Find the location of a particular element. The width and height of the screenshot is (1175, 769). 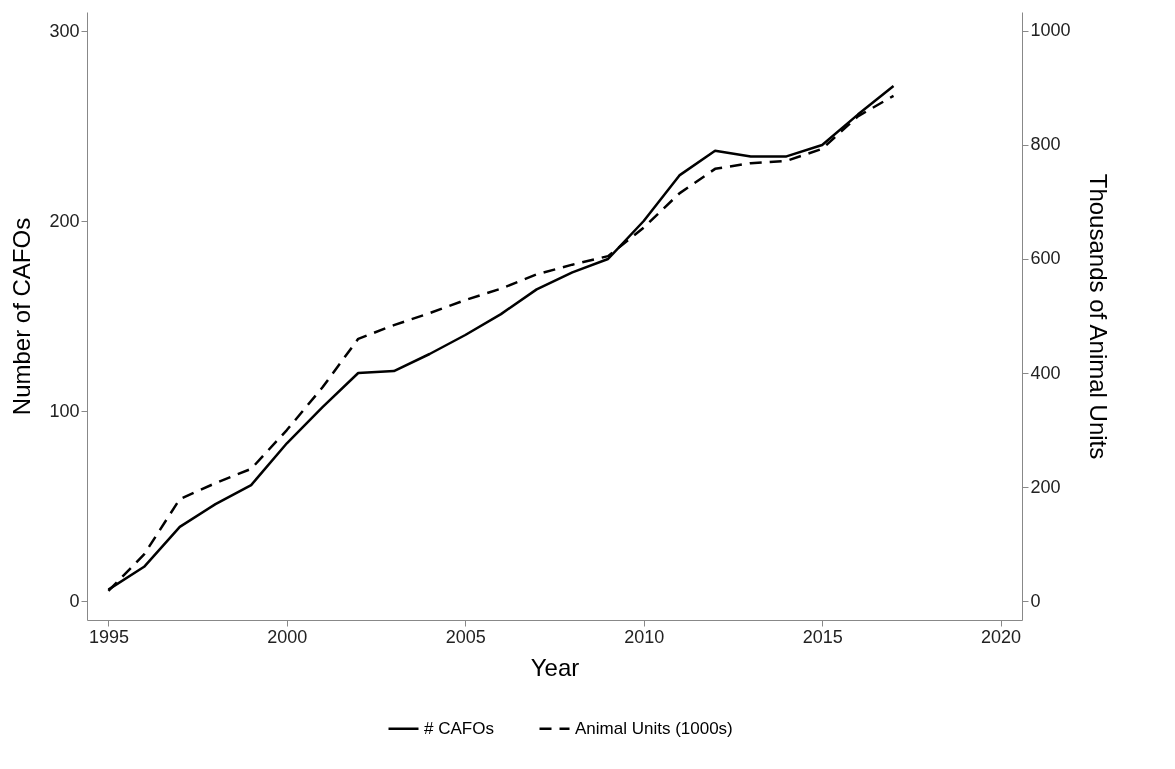

y-tick-label: 0 is located at coordinates (74, 600).